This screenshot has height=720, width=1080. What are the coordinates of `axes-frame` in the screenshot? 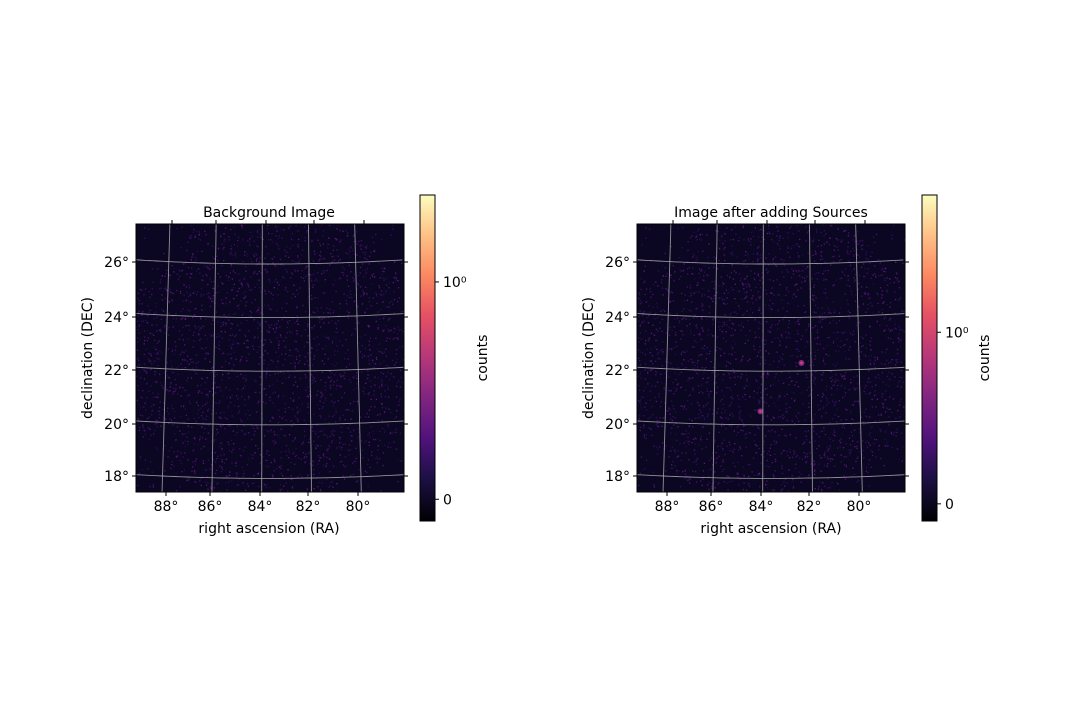 It's located at (270, 358).